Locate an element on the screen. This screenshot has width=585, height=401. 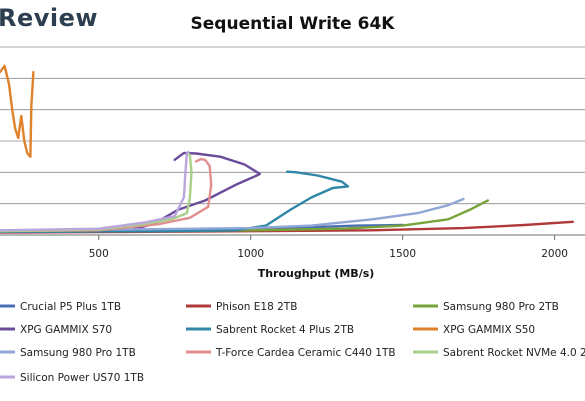
site-logo-text: Review is located at coordinates (49, 18).